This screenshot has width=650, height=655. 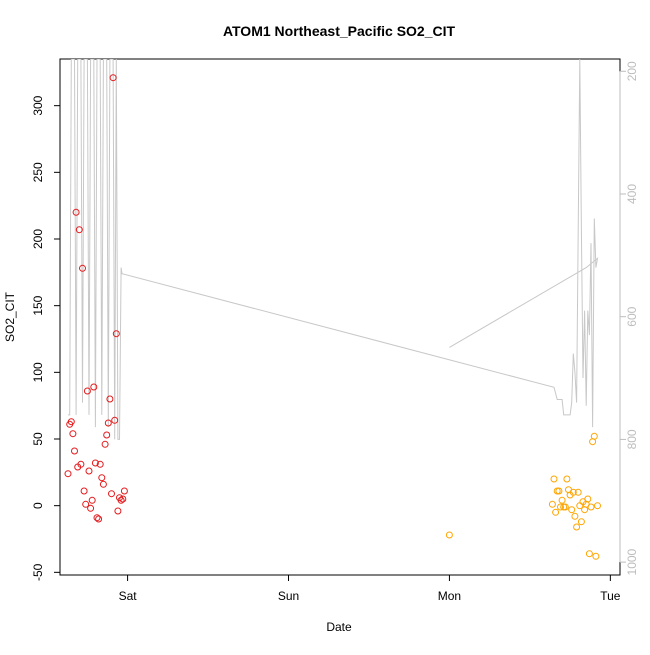 What do you see at coordinates (38, 239) in the screenshot?
I see `y-tick-label: 200` at bounding box center [38, 239].